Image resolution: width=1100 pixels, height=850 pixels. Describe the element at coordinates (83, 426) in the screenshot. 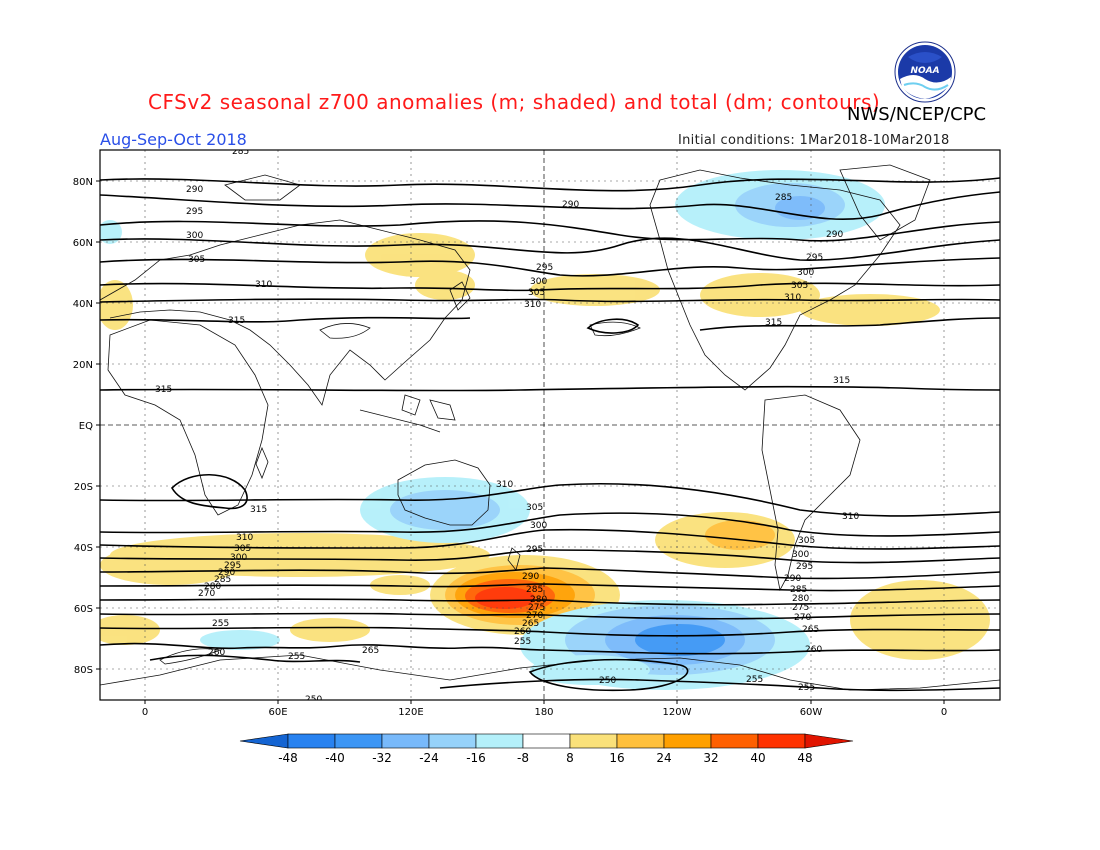

I see `latitude-labels: 80N 60N 40N 20N EQ 20S 40S 60S 80S` at that location.